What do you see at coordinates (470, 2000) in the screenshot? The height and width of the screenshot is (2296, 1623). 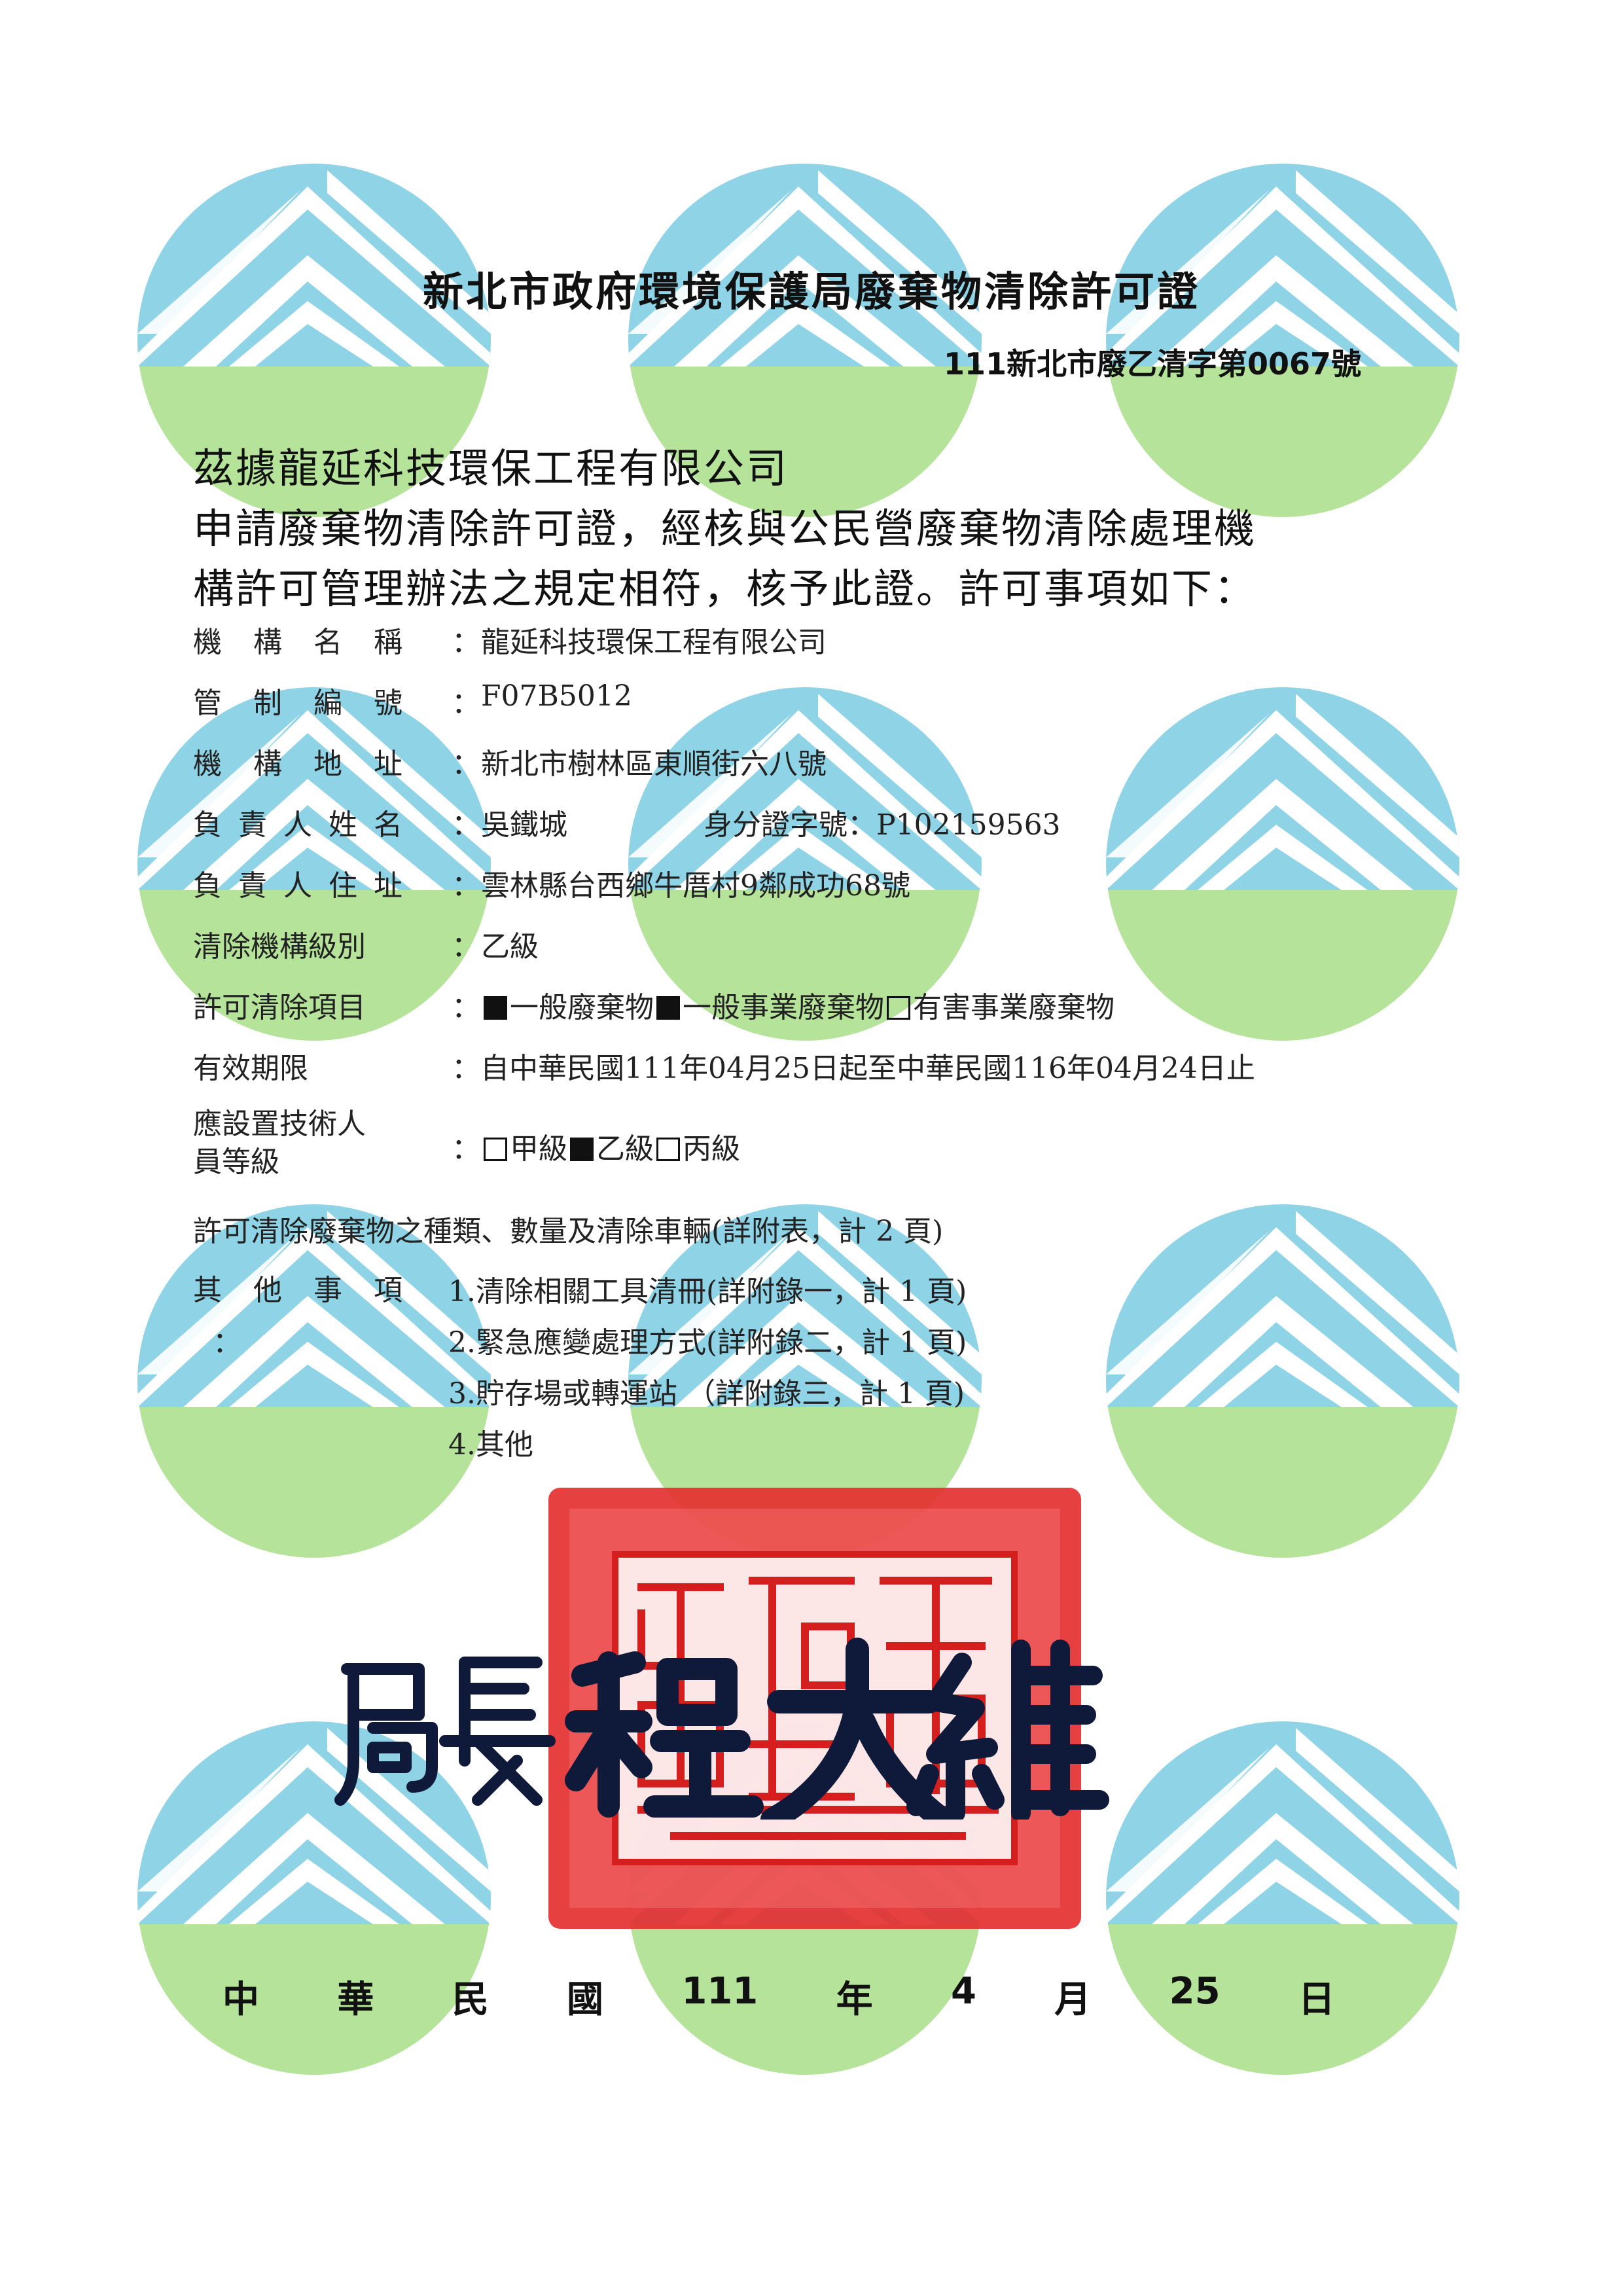 I see `date-min: 民` at bounding box center [470, 2000].